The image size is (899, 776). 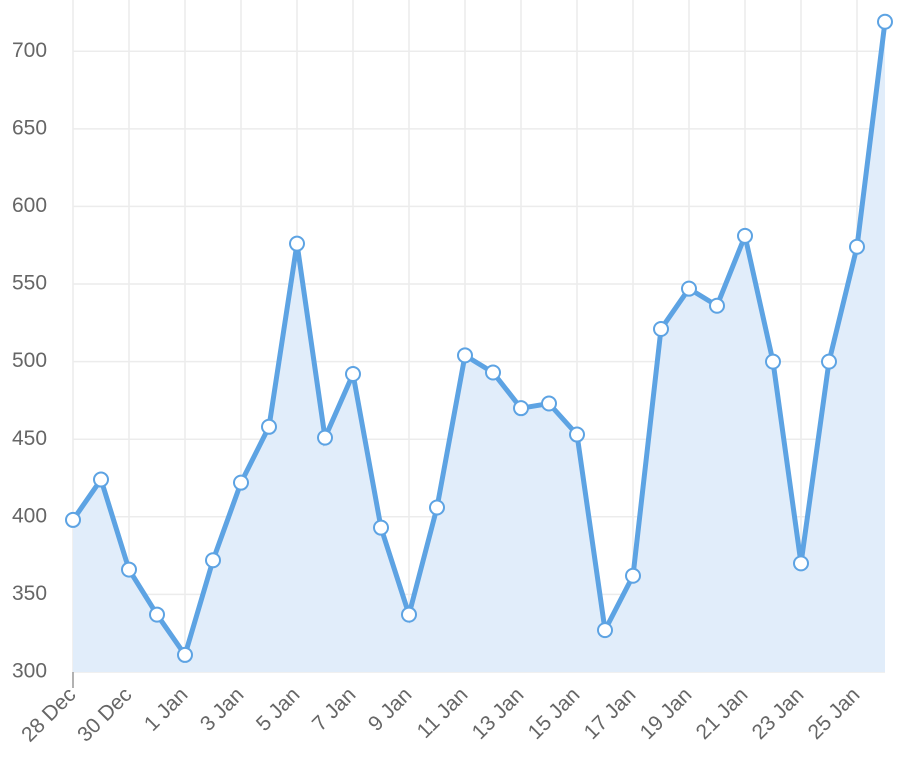 I want to click on x-tick-label: 1 Jan, so click(x=166, y=709).